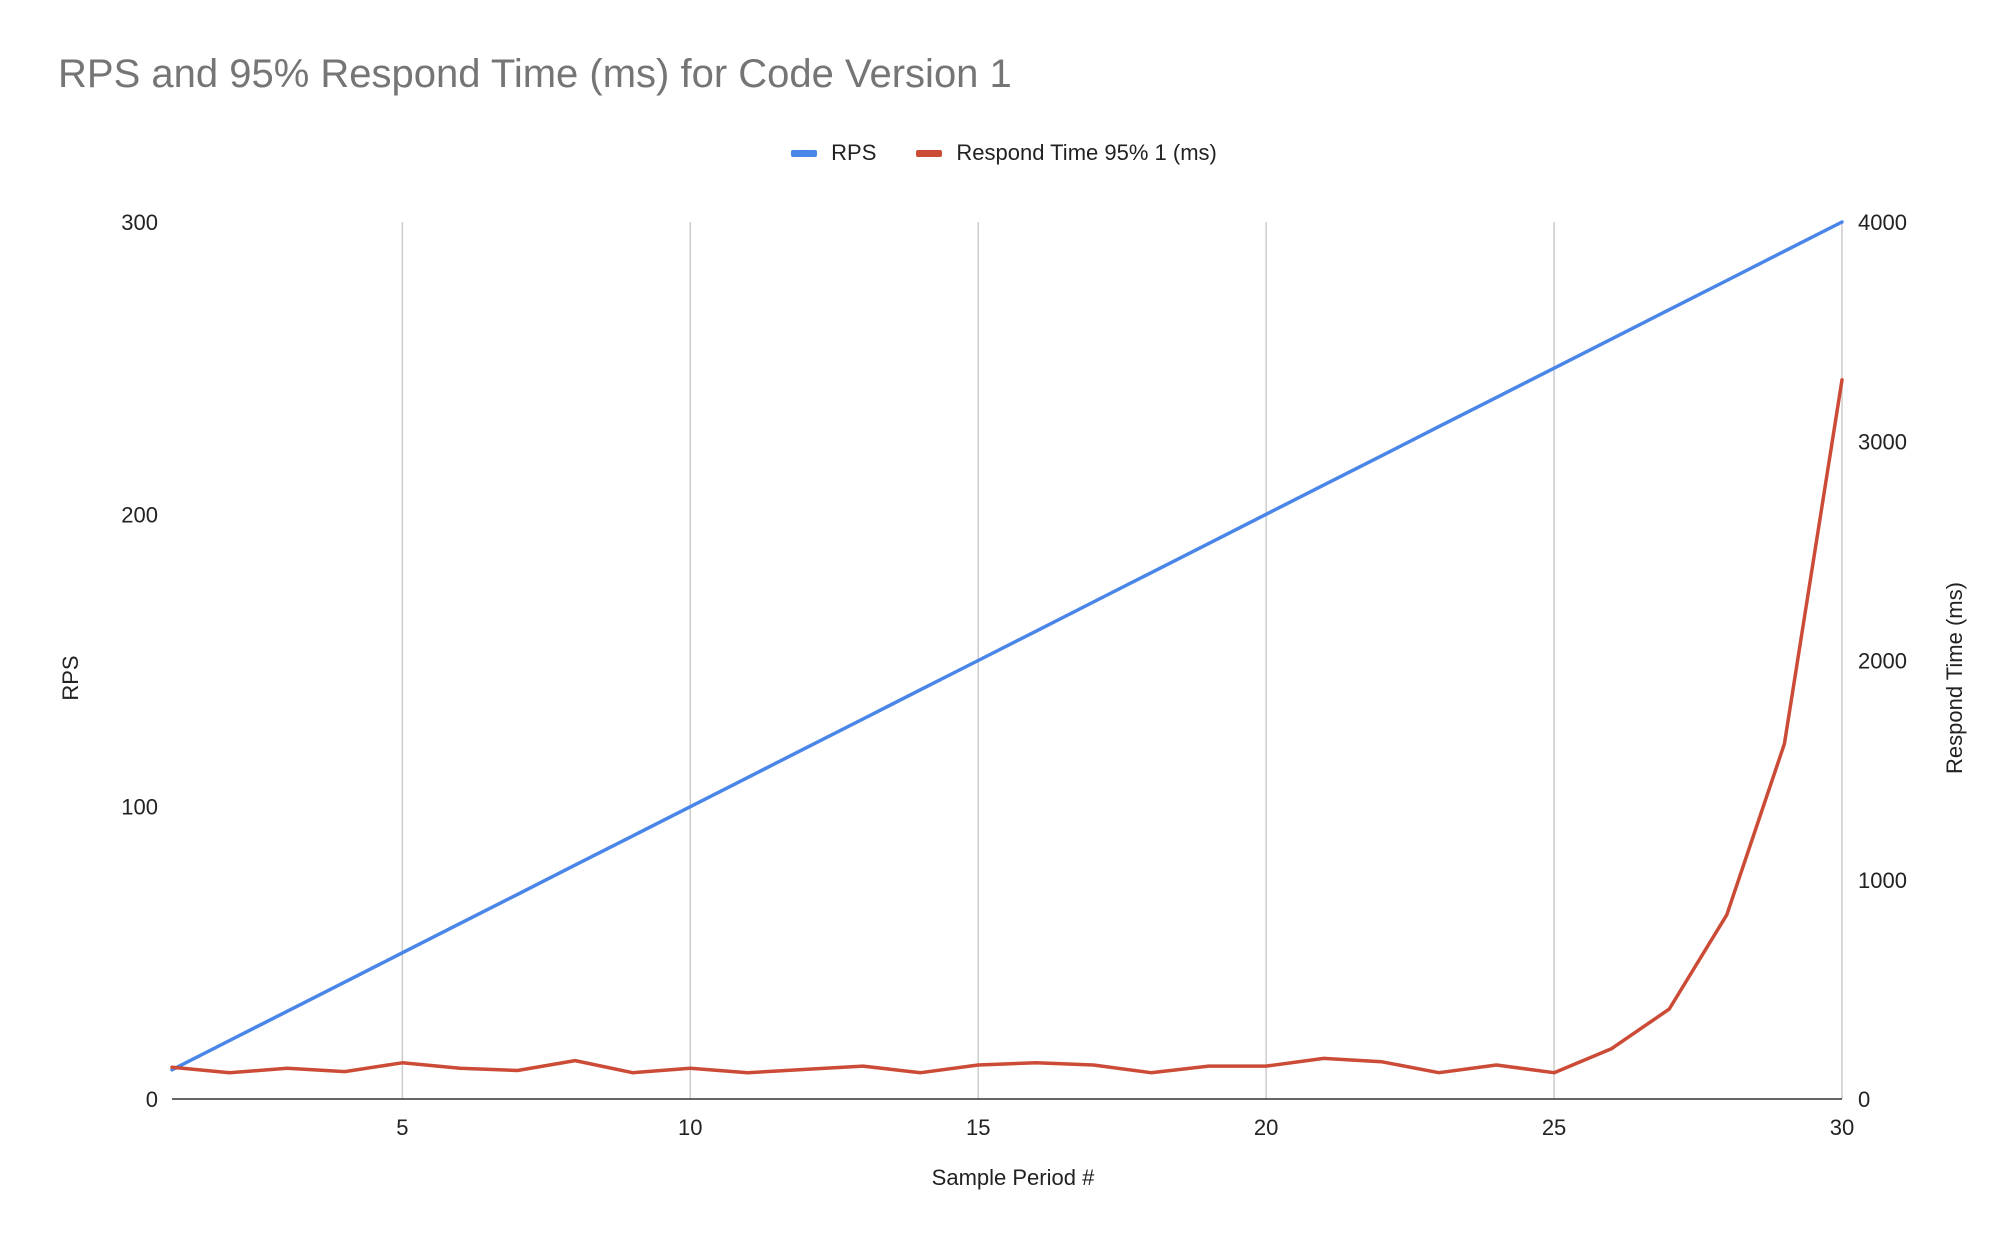  I want to click on y-axis-right-label: Respond Time (ms), so click(1954, 678).